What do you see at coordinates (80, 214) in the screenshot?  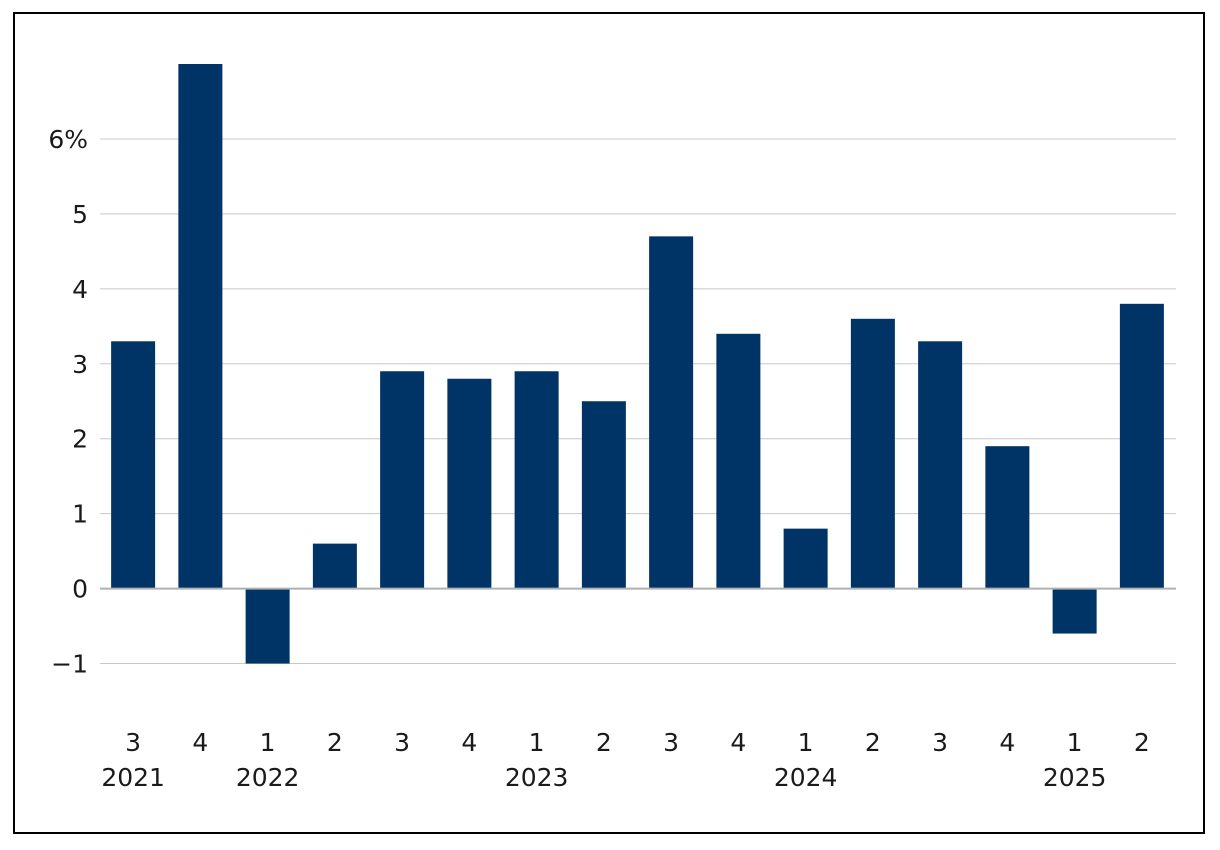 I see `y-tick-label: 5` at bounding box center [80, 214].